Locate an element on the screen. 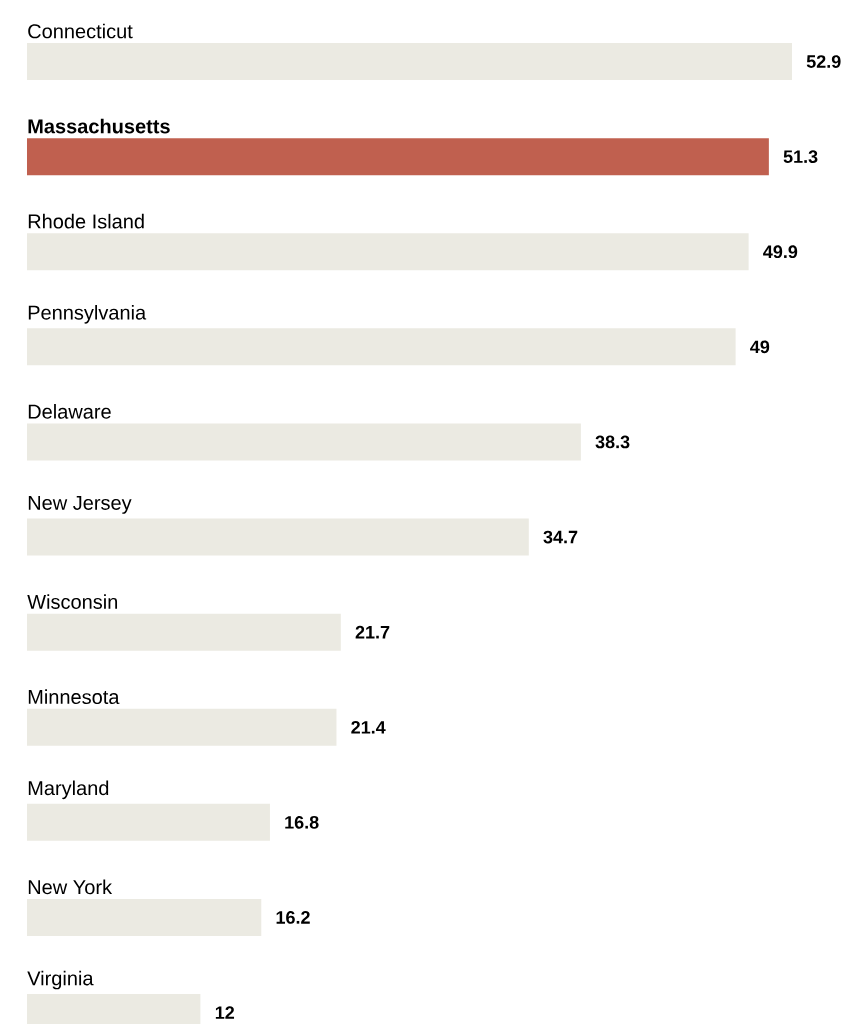 This screenshot has height=1024, width=854. y-tick-label: Maryland is located at coordinates (68, 790).